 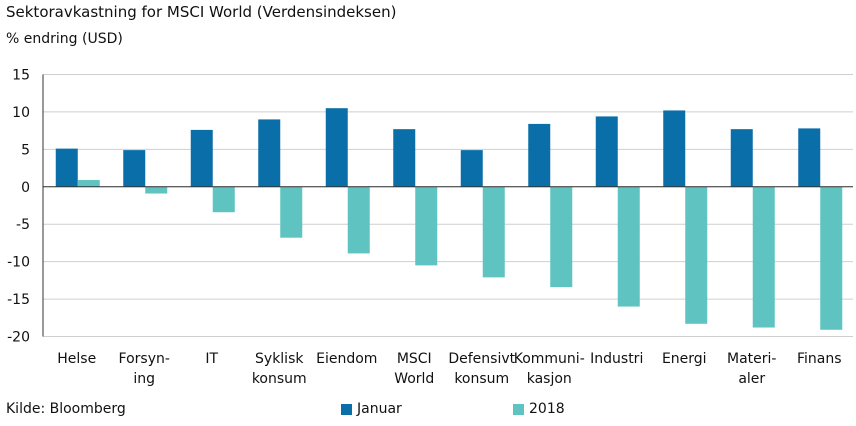 What do you see at coordinates (346, 409) in the screenshot?
I see `legend-swatch-januar` at bounding box center [346, 409].